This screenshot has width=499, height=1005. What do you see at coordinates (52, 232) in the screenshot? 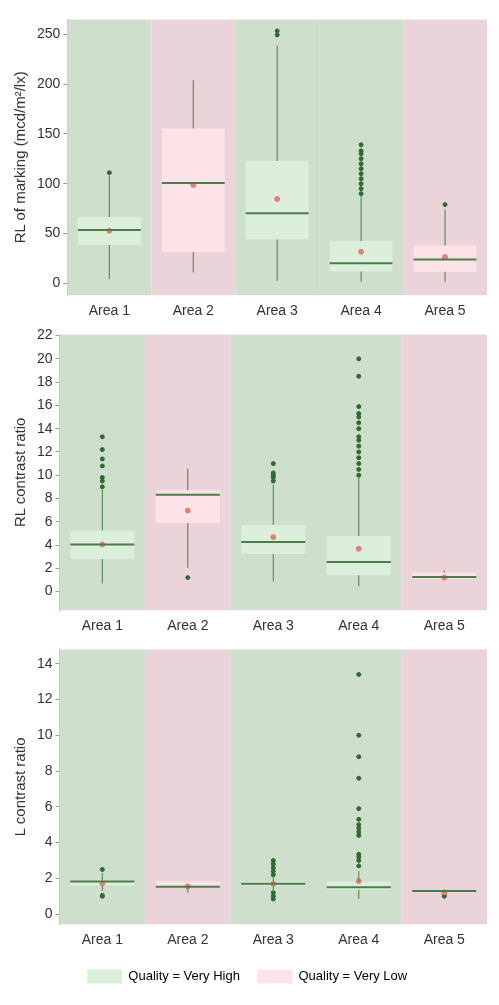
I see `y-tick-label: 50` at bounding box center [52, 232].